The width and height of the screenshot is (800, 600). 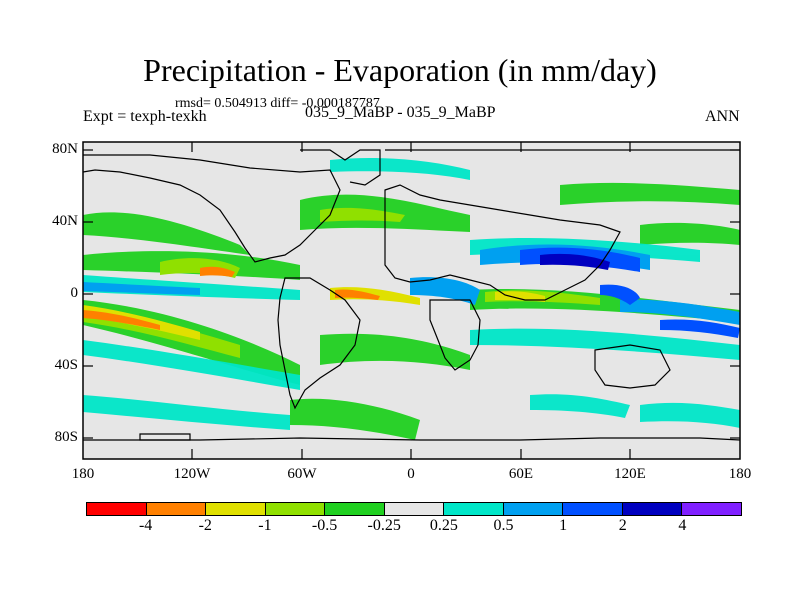 What do you see at coordinates (145, 525) in the screenshot?
I see `colorbar-label-0: -4` at bounding box center [145, 525].